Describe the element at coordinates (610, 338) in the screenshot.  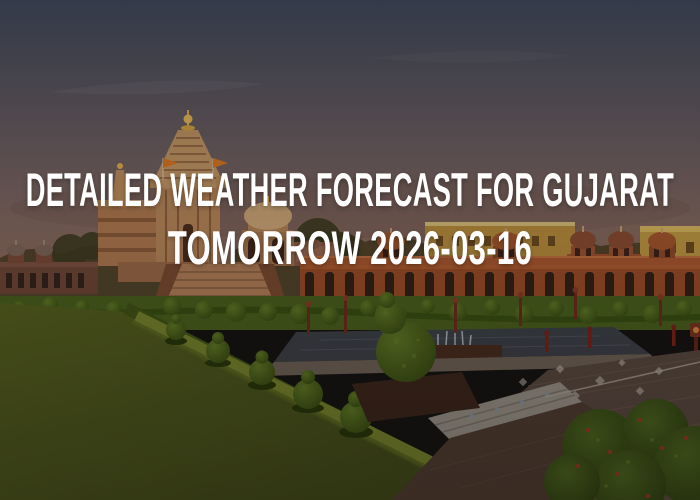
I see `red-bollards` at that location.